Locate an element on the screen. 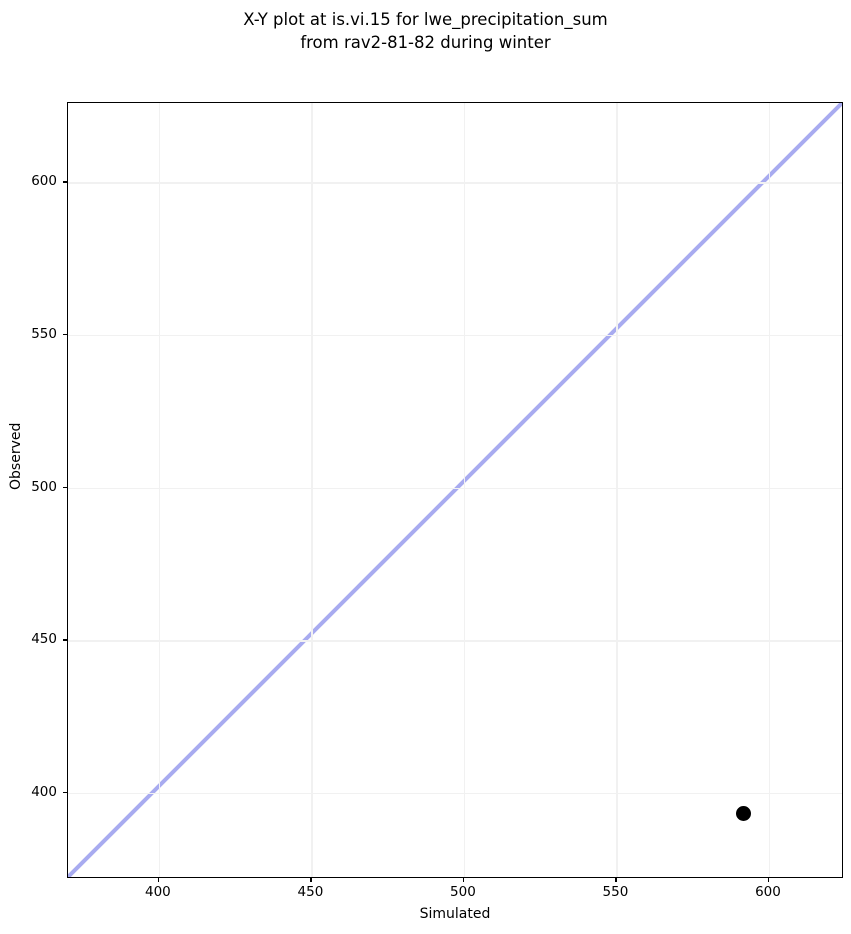 This screenshot has height=934, width=851. x-axis-tick-label: 500 is located at coordinates (463, 892).